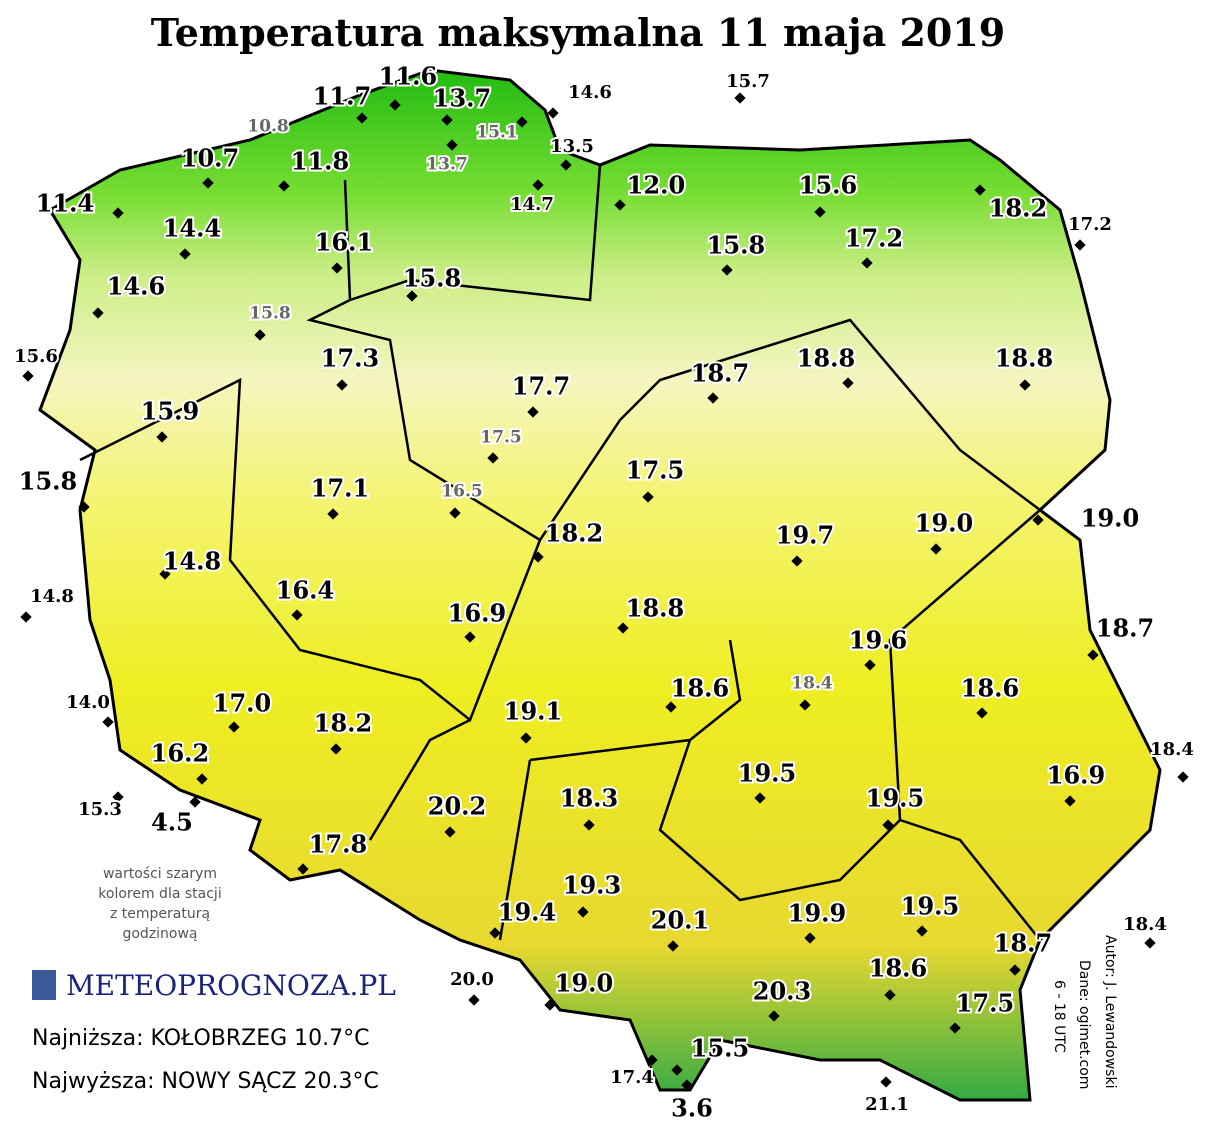  Describe the element at coordinates (680, 920) in the screenshot. I see `station-value: 20.1` at that location.